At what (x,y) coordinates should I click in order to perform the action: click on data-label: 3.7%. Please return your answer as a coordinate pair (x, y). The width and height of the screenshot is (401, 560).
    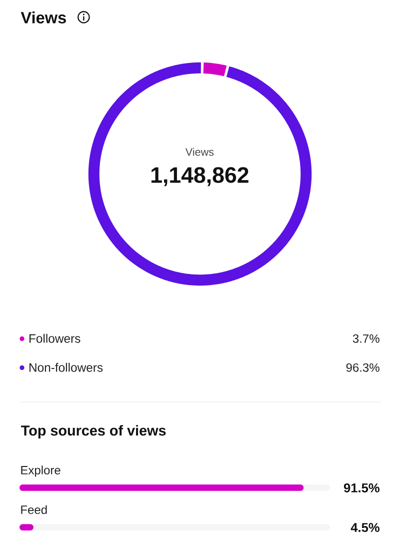
    Looking at the image, I should click on (366, 338).